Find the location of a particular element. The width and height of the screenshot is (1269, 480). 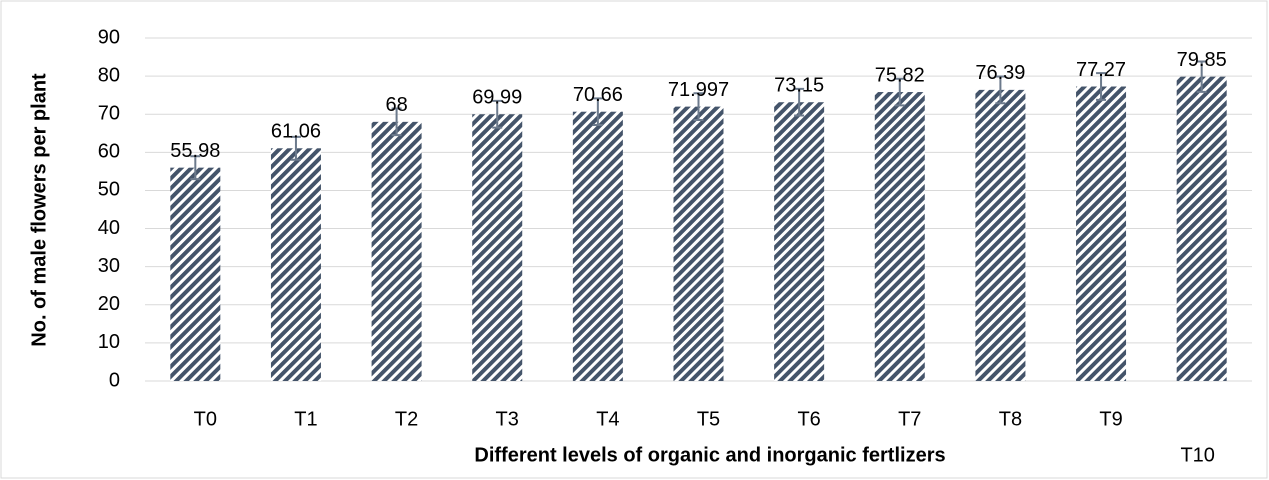

x-tick-label: T6 is located at coordinates (808, 419).